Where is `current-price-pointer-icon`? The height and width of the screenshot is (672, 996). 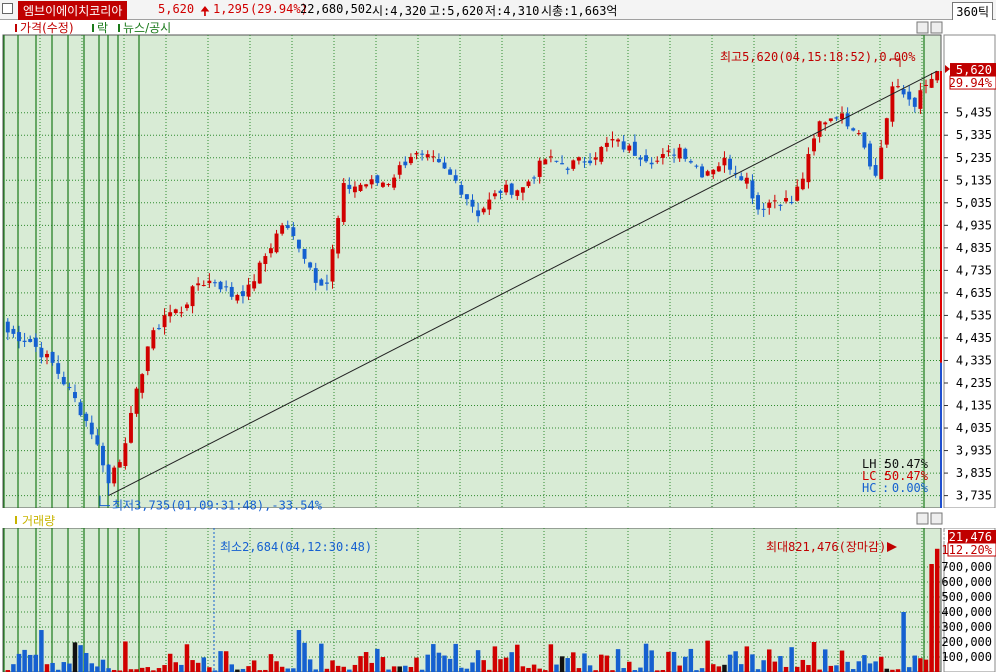 current-price-pointer-icon is located at coordinates (947, 69).